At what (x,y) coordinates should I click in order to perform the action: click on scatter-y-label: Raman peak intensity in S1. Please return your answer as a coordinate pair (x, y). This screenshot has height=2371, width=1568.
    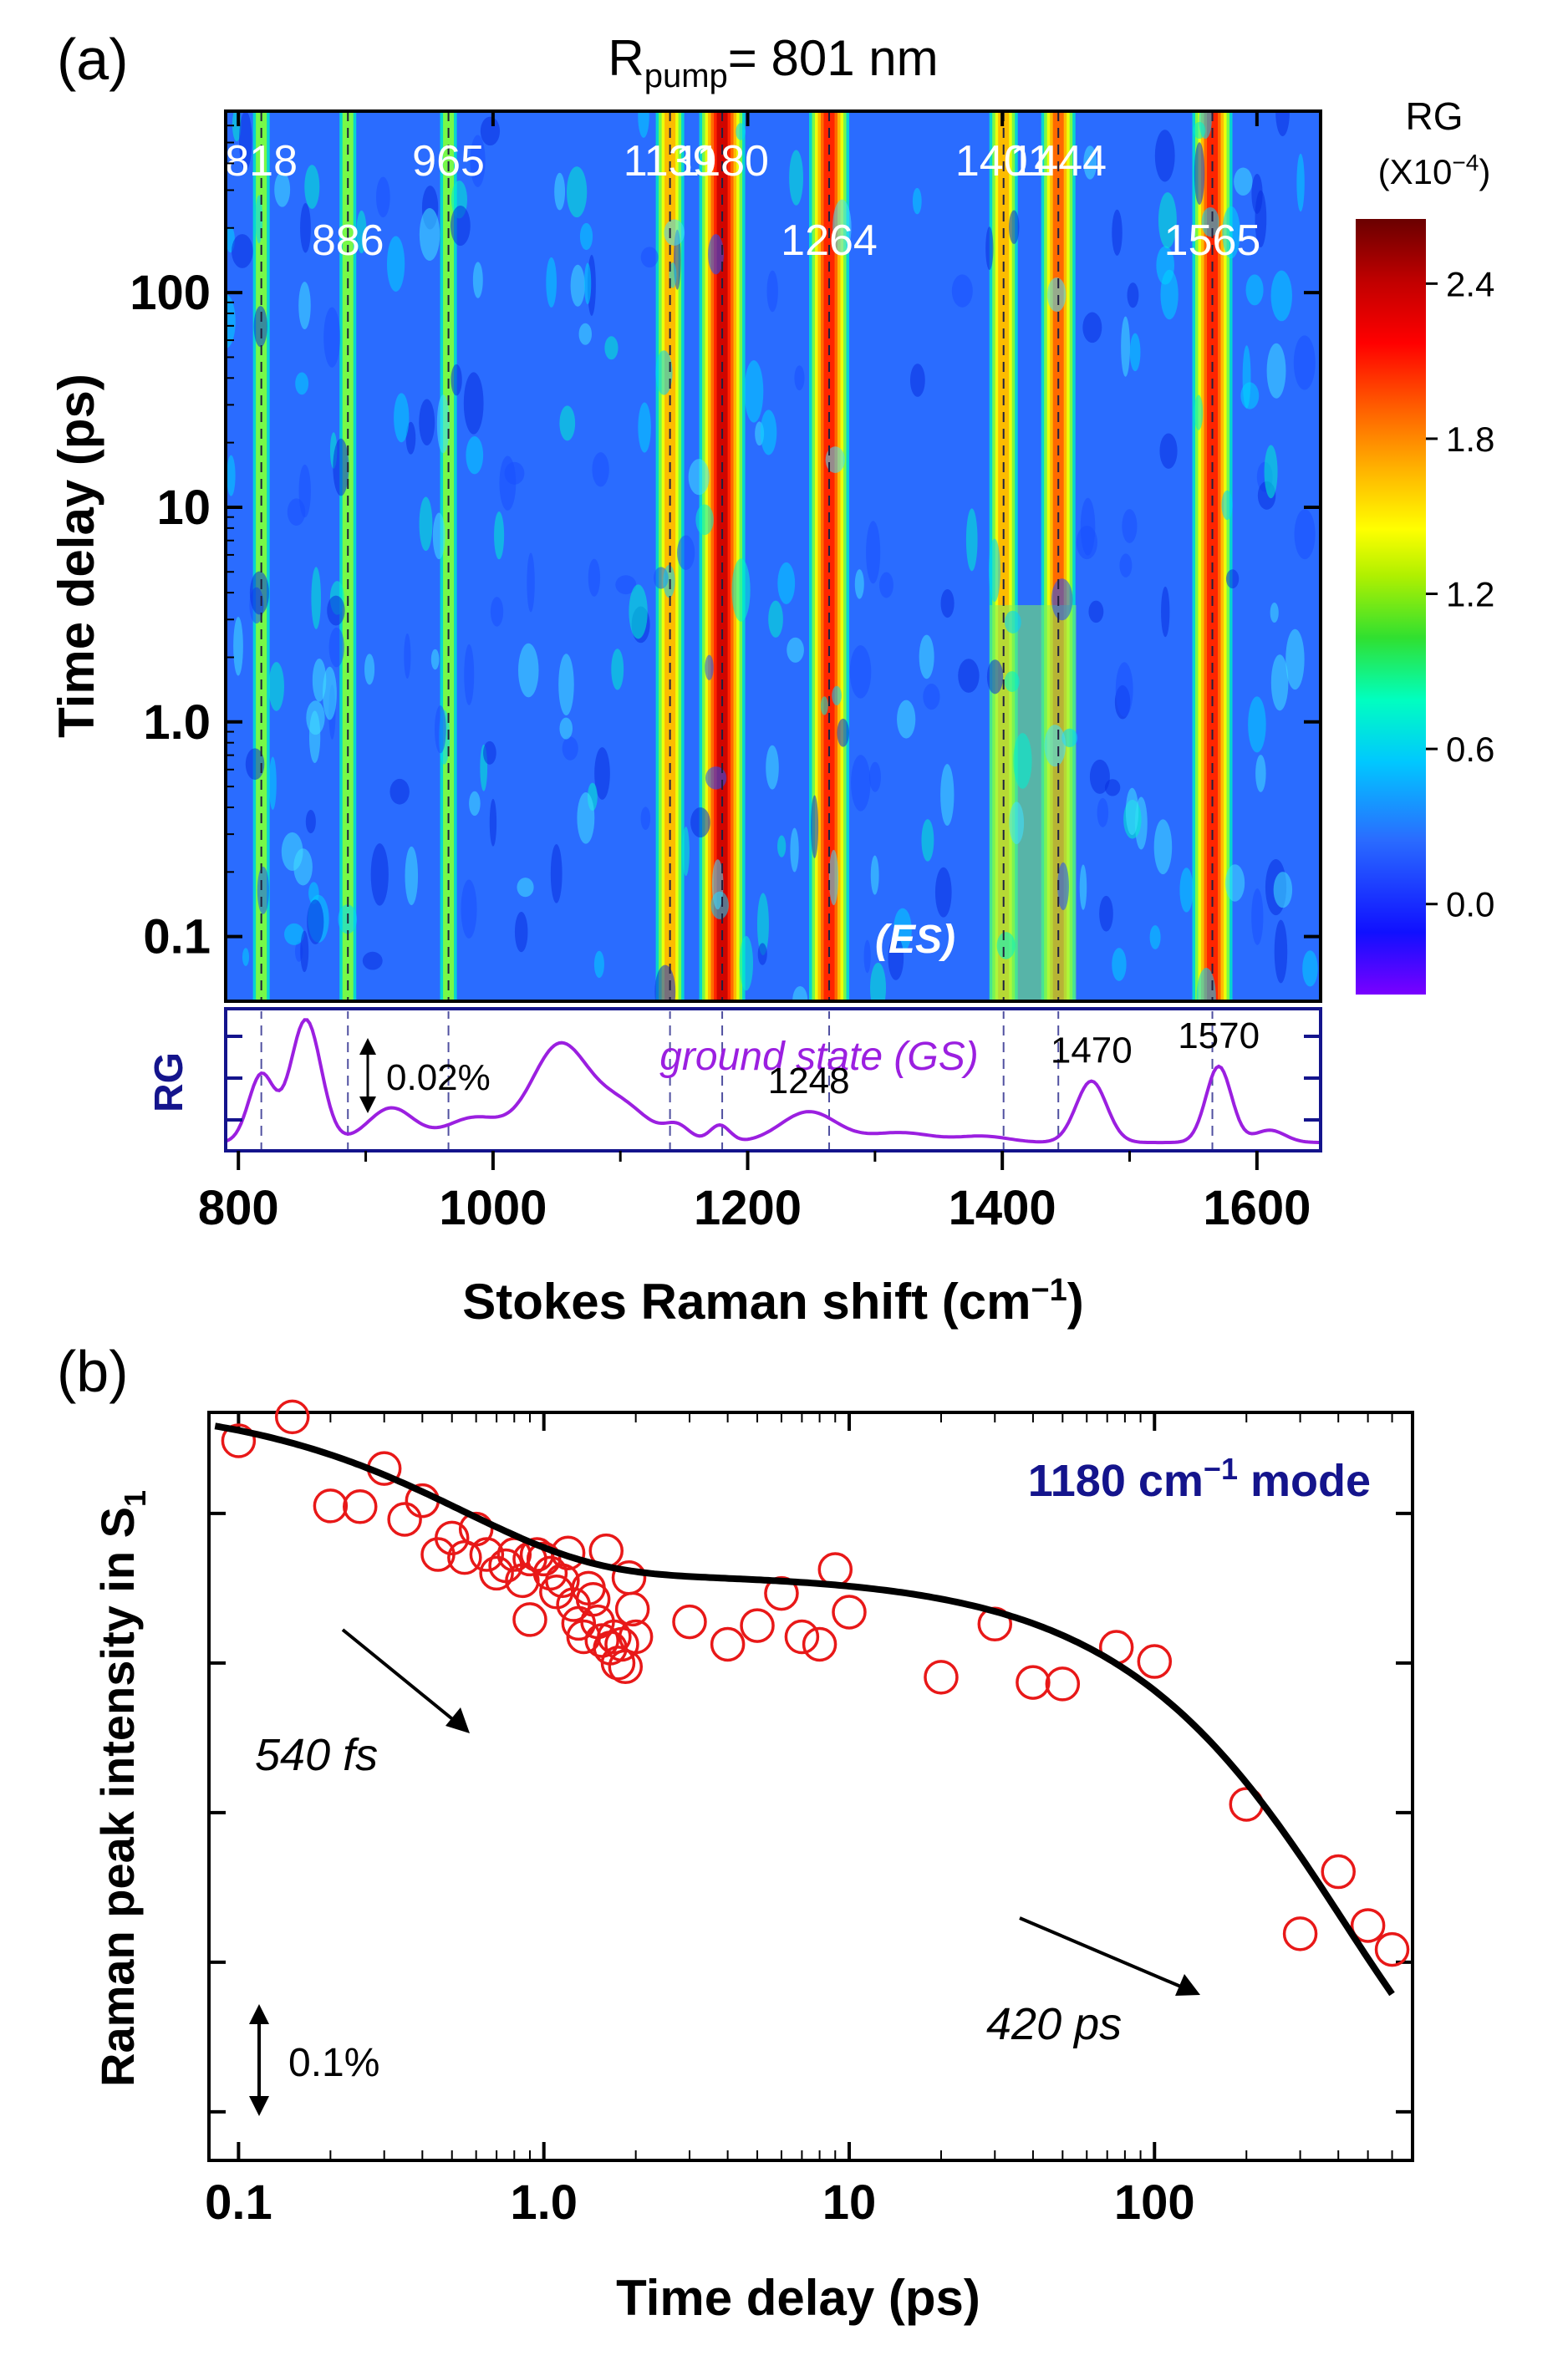
    Looking at the image, I should click on (121, 1788).